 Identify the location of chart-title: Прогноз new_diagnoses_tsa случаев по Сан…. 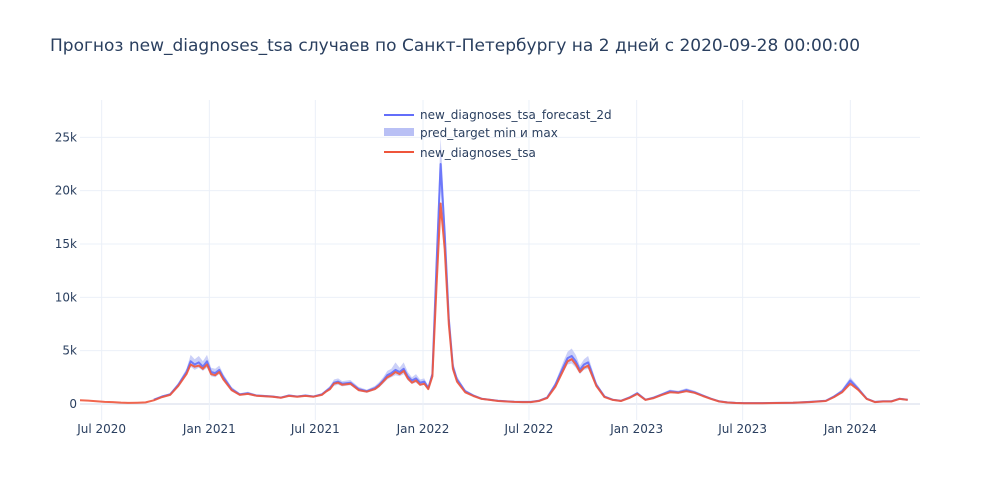
(455, 46).